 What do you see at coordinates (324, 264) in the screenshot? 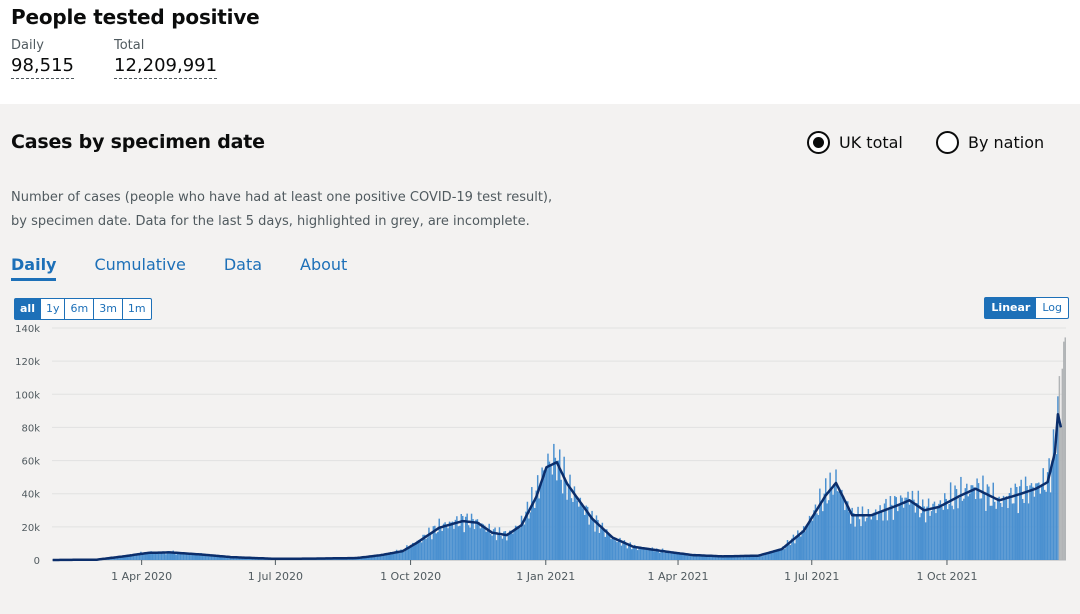
I see `tab-about: About` at bounding box center [324, 264].